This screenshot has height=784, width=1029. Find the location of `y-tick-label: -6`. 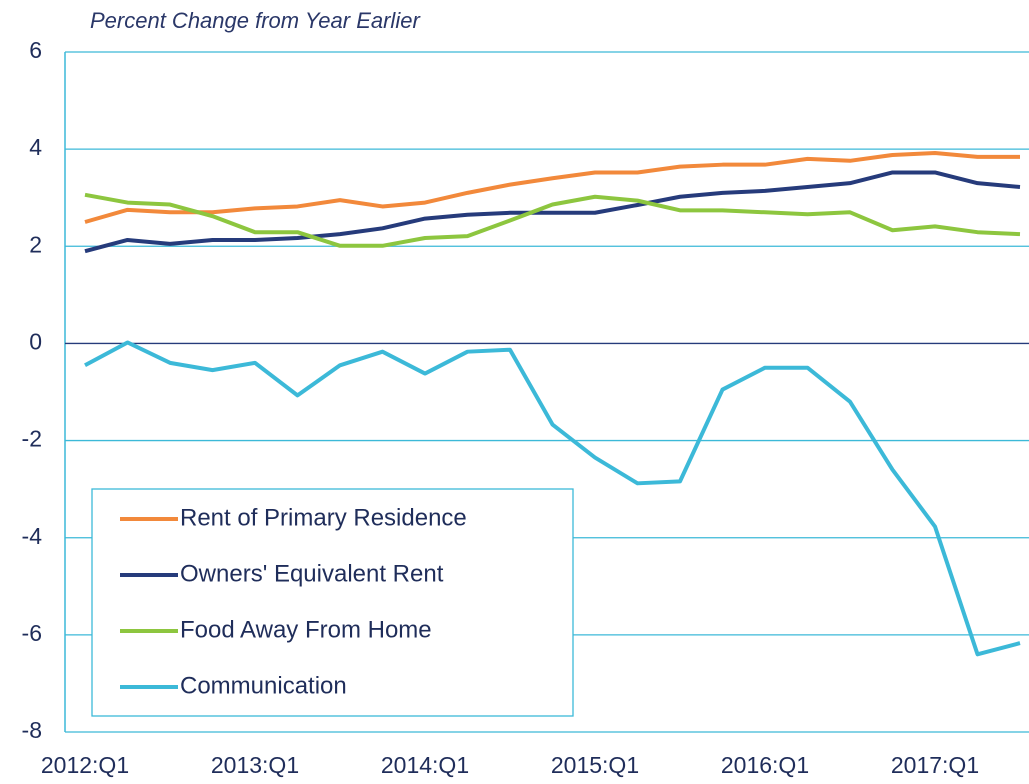

y-tick-label: -6 is located at coordinates (32, 633).